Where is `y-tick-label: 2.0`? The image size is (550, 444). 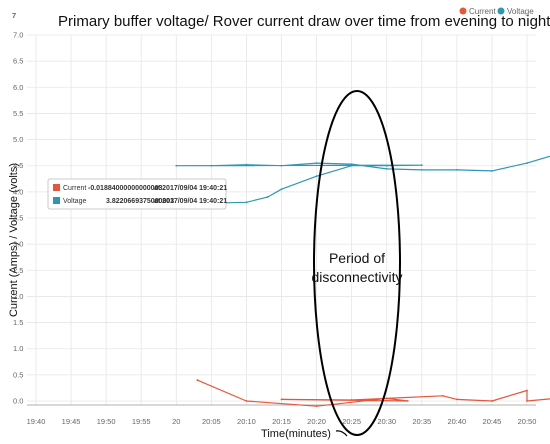
y-tick-label: 2.0 is located at coordinates (18, 296).